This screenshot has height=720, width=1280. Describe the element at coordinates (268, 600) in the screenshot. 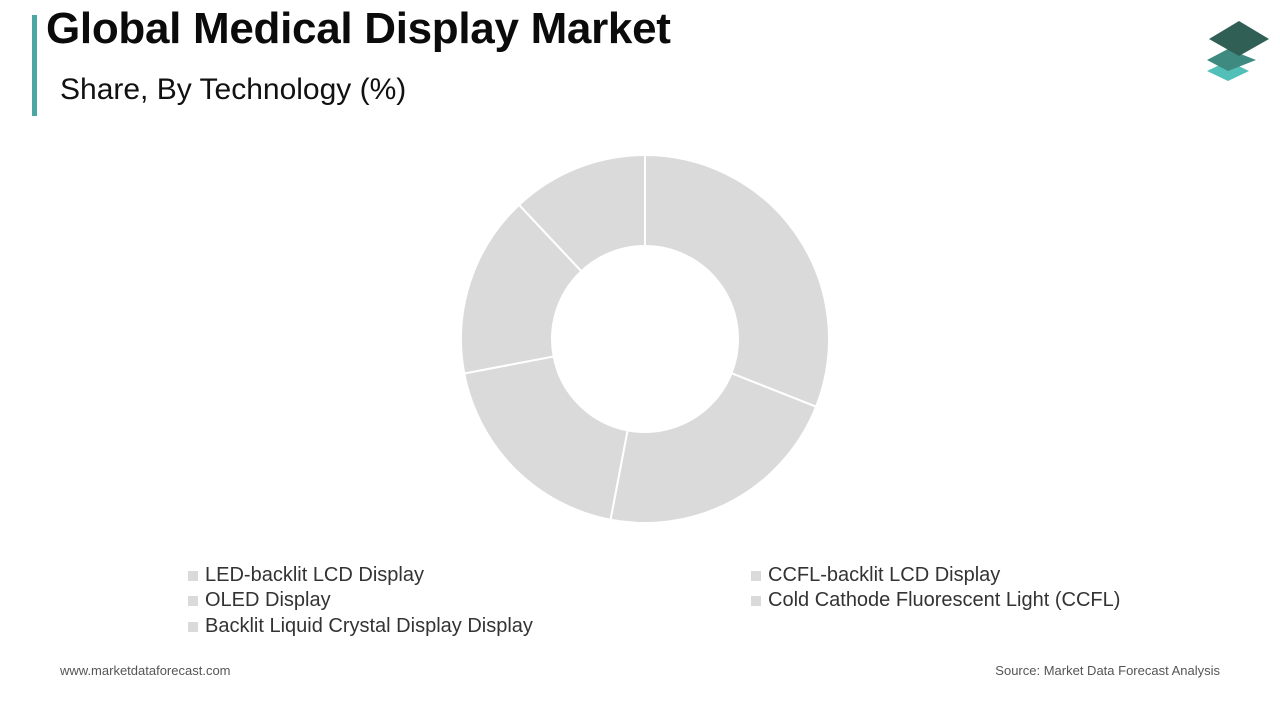

I see `legend-label: OLED Display` at that location.